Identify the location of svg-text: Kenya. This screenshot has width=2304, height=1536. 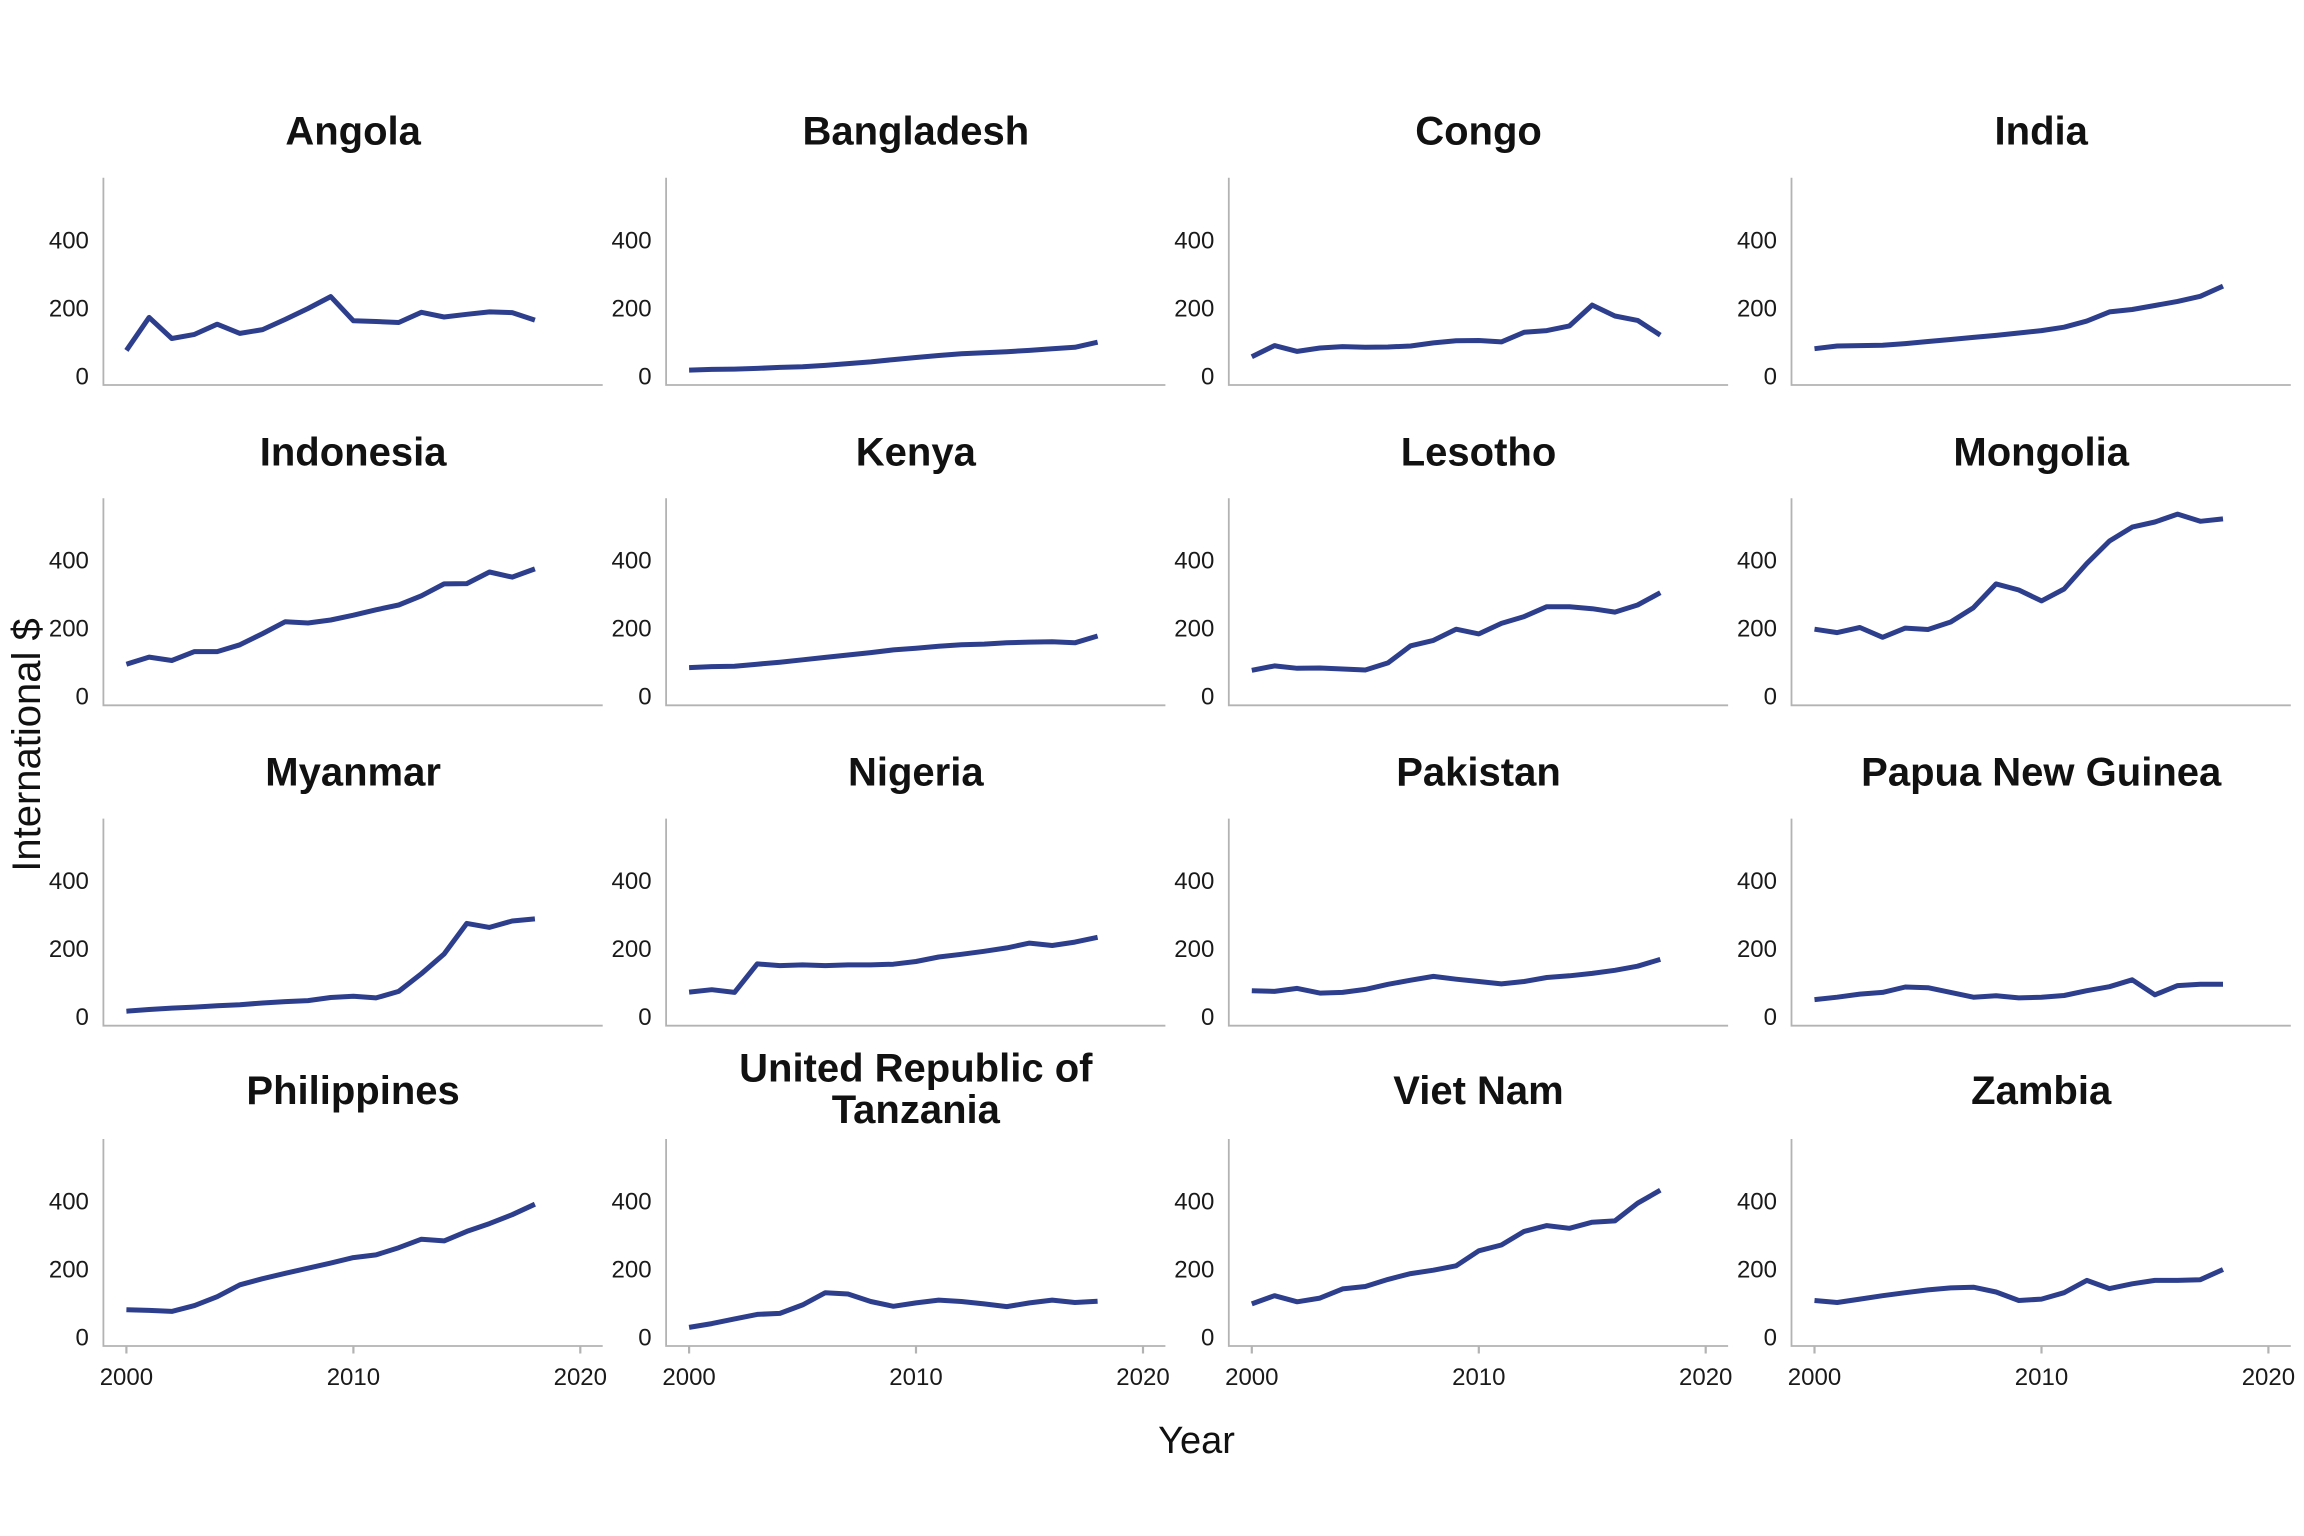
(916, 452).